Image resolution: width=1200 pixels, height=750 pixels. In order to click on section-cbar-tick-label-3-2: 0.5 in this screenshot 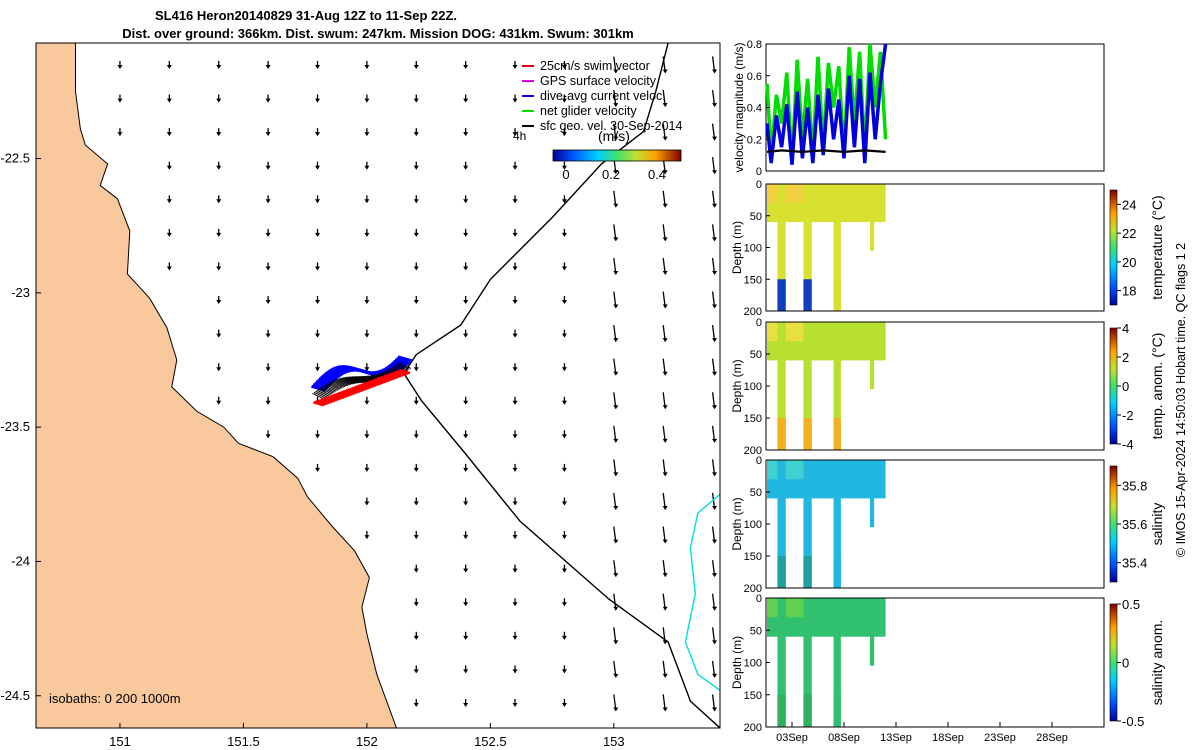, I will do `click(1131, 604)`.